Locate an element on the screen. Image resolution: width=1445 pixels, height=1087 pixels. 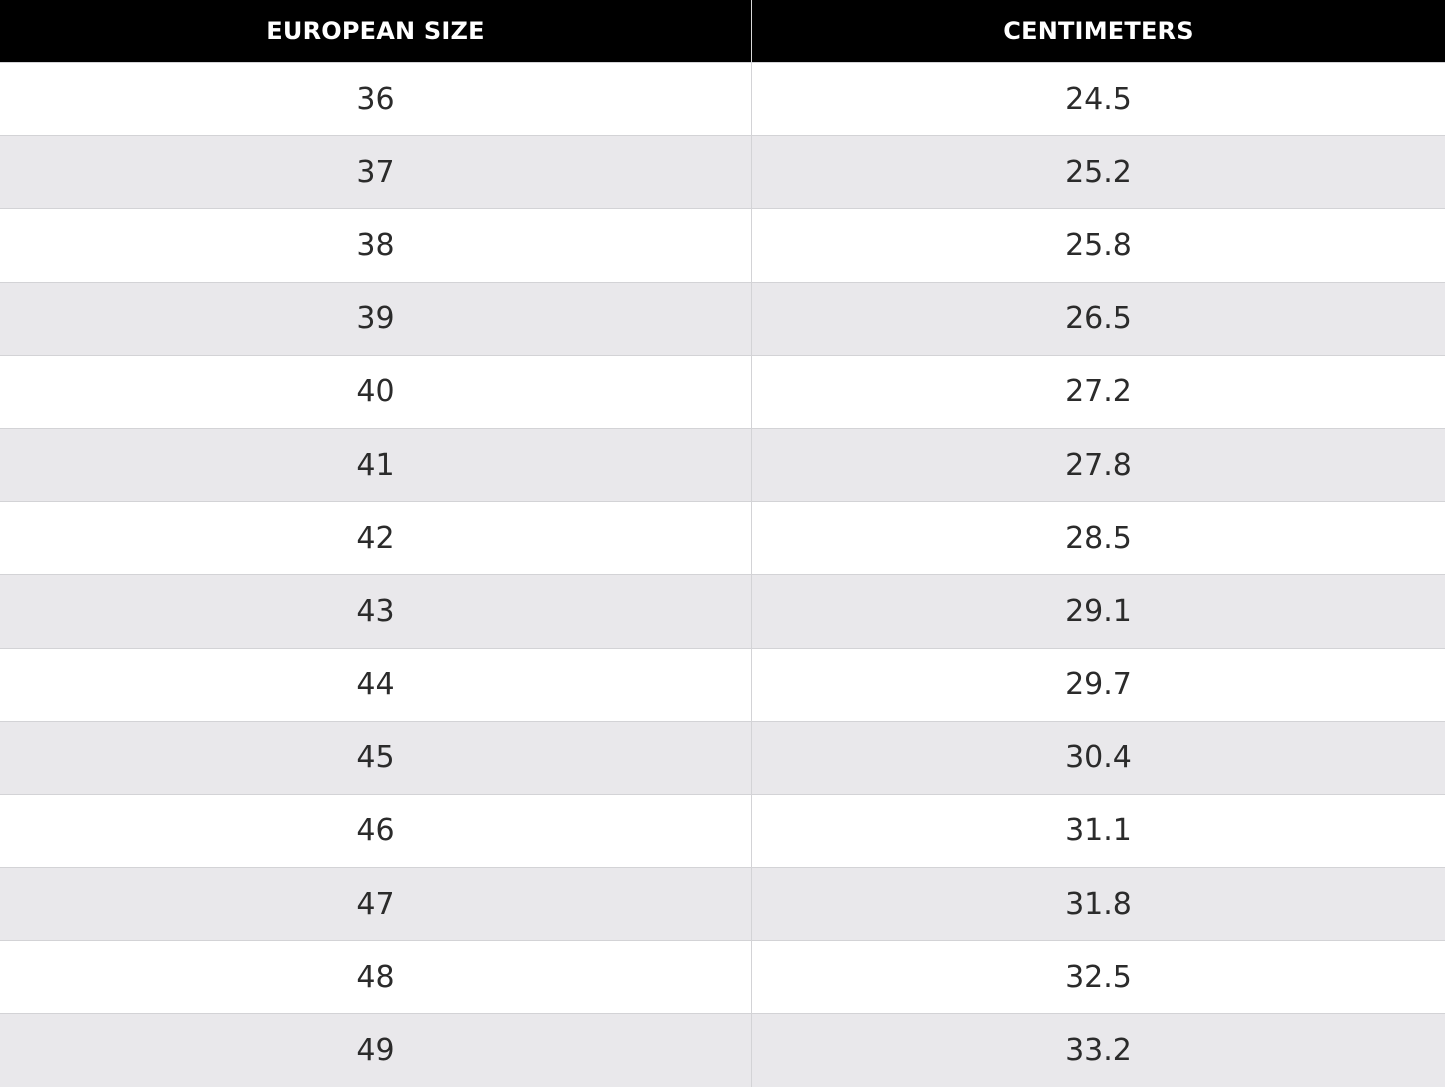
table-cell: 49 is located at coordinates (376, 1050).